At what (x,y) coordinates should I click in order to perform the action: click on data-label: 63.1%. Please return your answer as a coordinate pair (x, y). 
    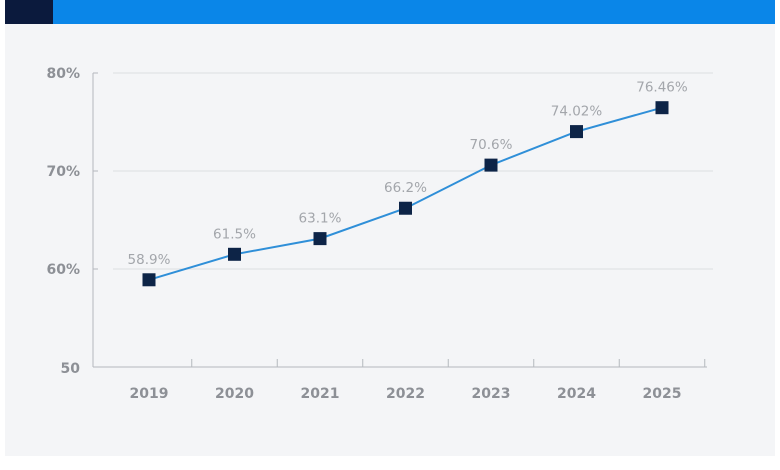
    Looking at the image, I should click on (320, 219).